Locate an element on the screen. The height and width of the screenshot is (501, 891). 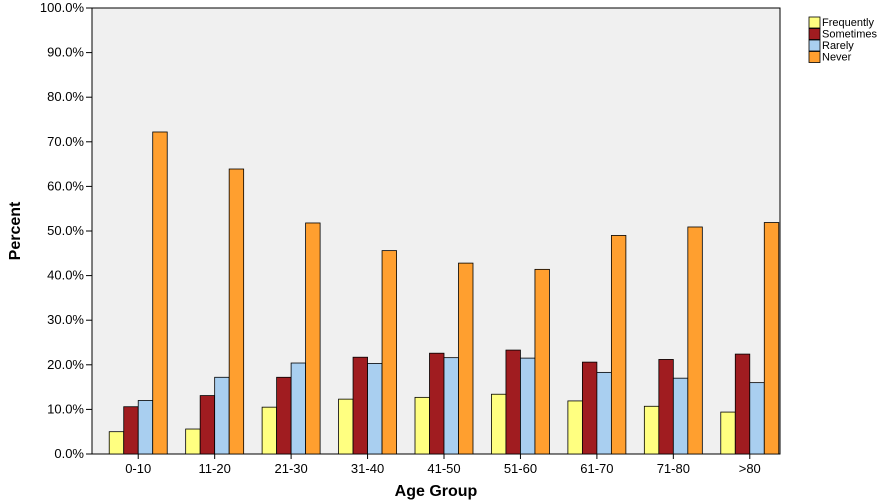
x-tick-label: >80 is located at coordinates (750, 468).